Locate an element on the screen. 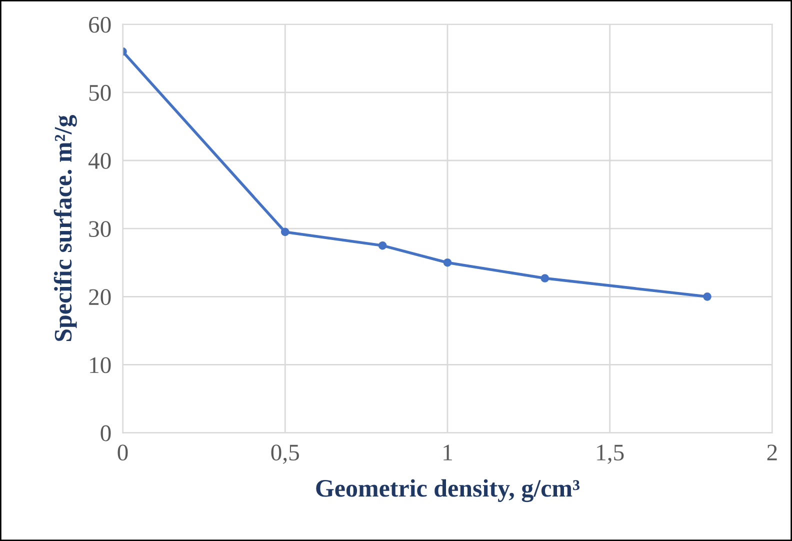 The height and width of the screenshot is (541, 792). y-axis-title: Specific surface. m²/g is located at coordinates (65, 228).